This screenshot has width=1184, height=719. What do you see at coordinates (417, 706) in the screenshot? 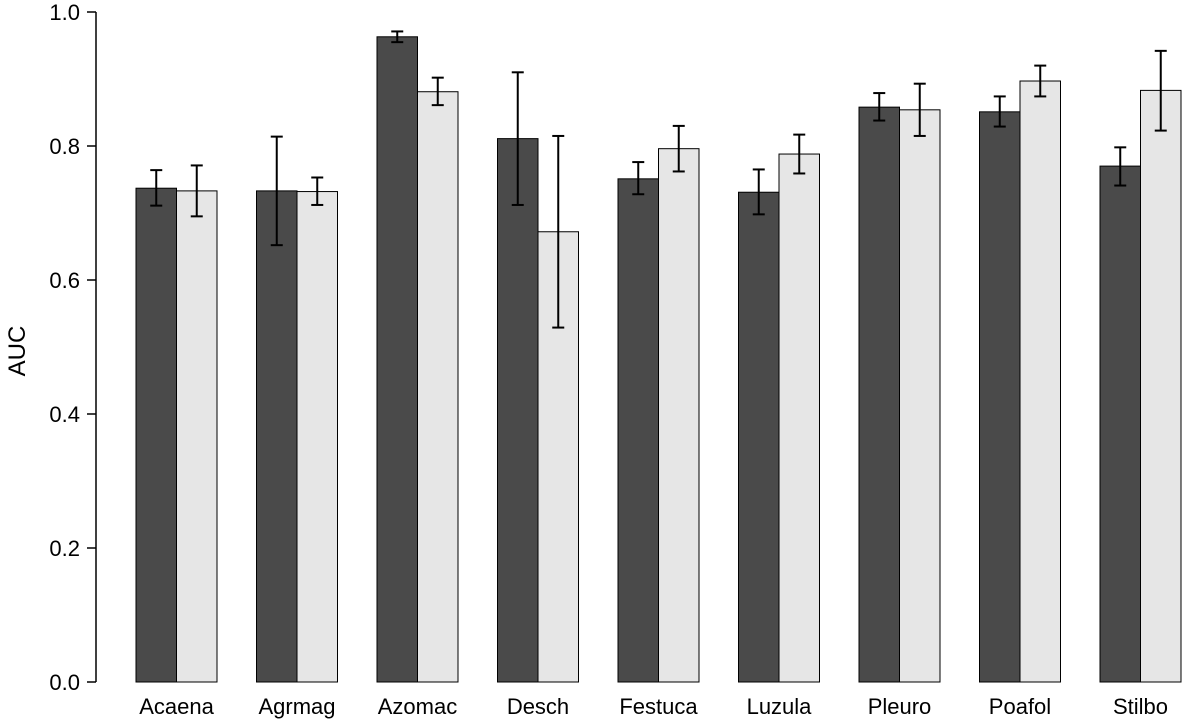
I see `x-tick-label-azomac: Azomac` at bounding box center [417, 706].